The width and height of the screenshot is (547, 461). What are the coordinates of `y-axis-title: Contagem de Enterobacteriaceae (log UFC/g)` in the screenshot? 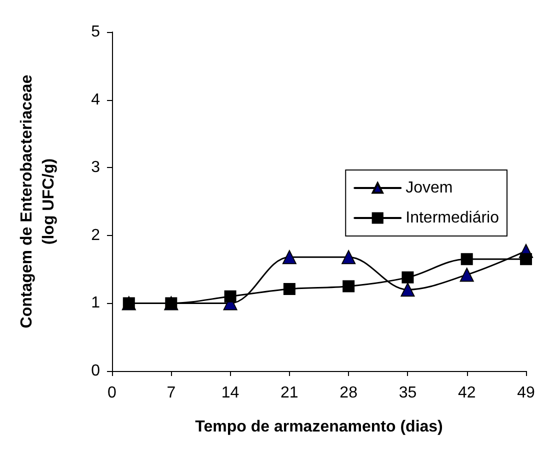 It's located at (38, 201).